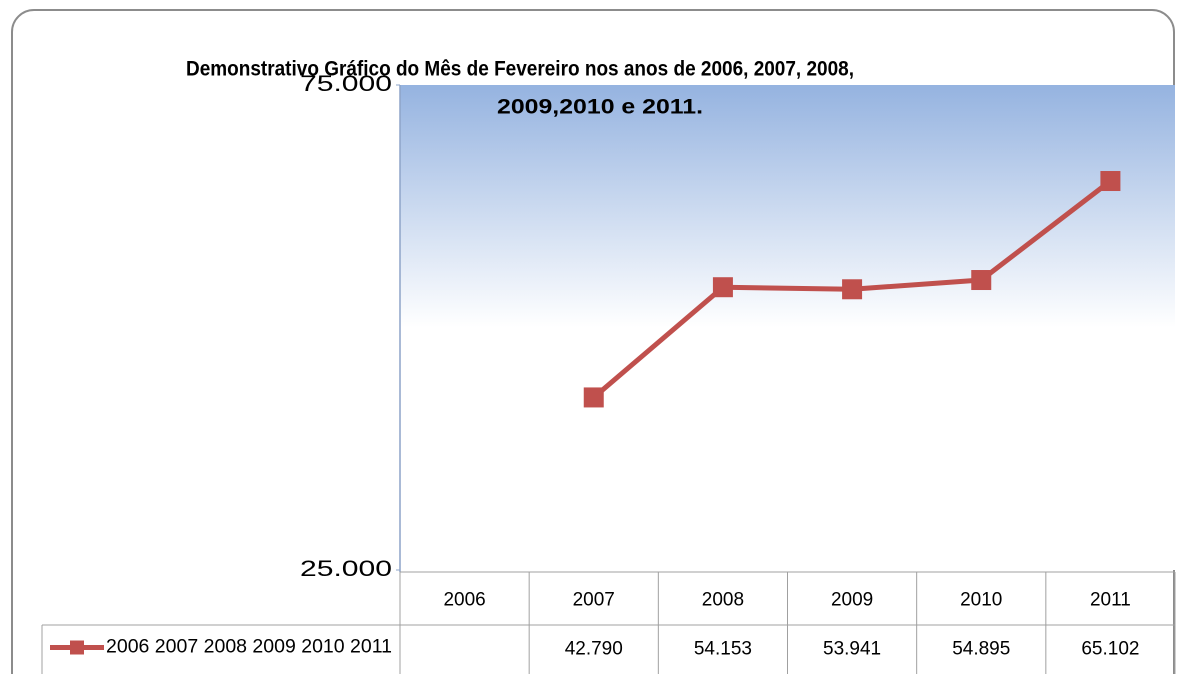 The image size is (1182, 674). What do you see at coordinates (723, 600) in the screenshot?
I see `x-tick-label: 2008` at bounding box center [723, 600].